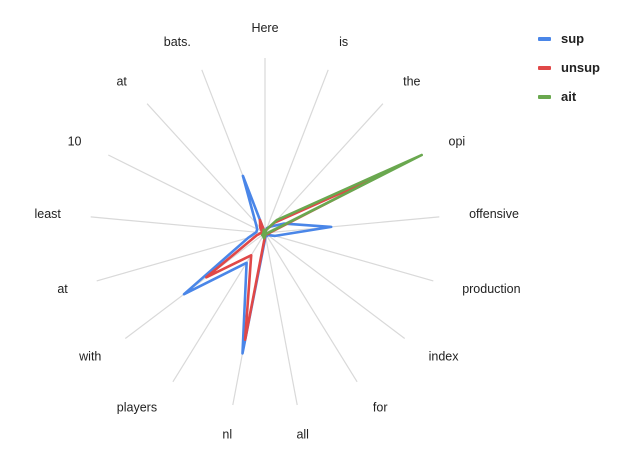 The height and width of the screenshot is (465, 642). Describe the element at coordinates (494, 214) in the screenshot. I see `axis-label-4: offensive` at that location.